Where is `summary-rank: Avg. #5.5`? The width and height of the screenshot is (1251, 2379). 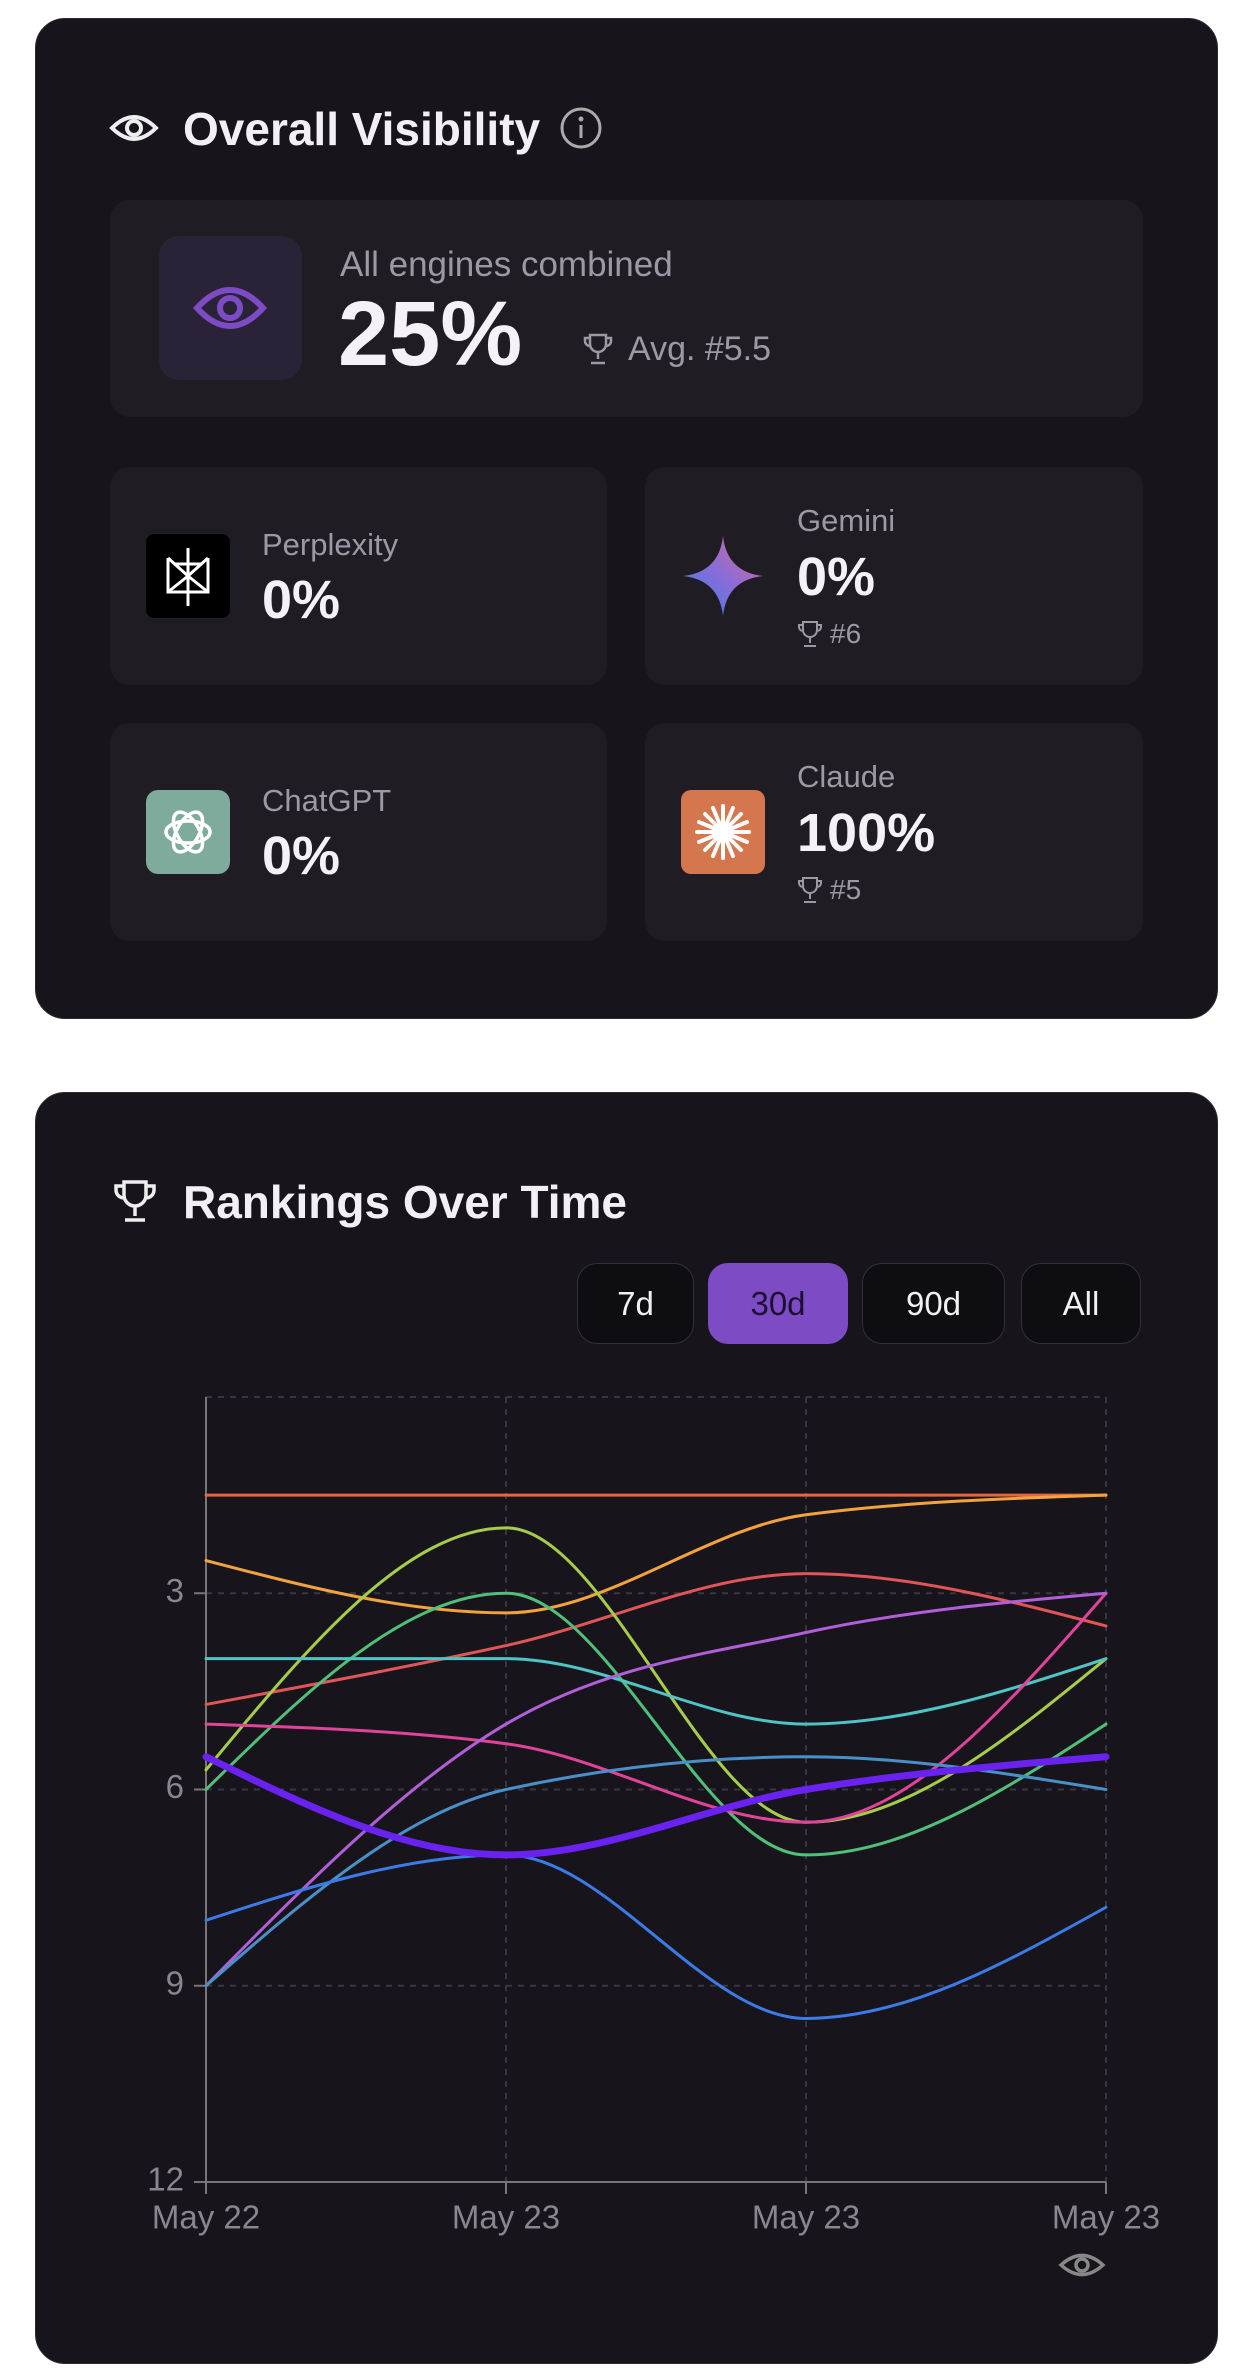
summary-rank: Avg. #5.5 is located at coordinates (700, 349).